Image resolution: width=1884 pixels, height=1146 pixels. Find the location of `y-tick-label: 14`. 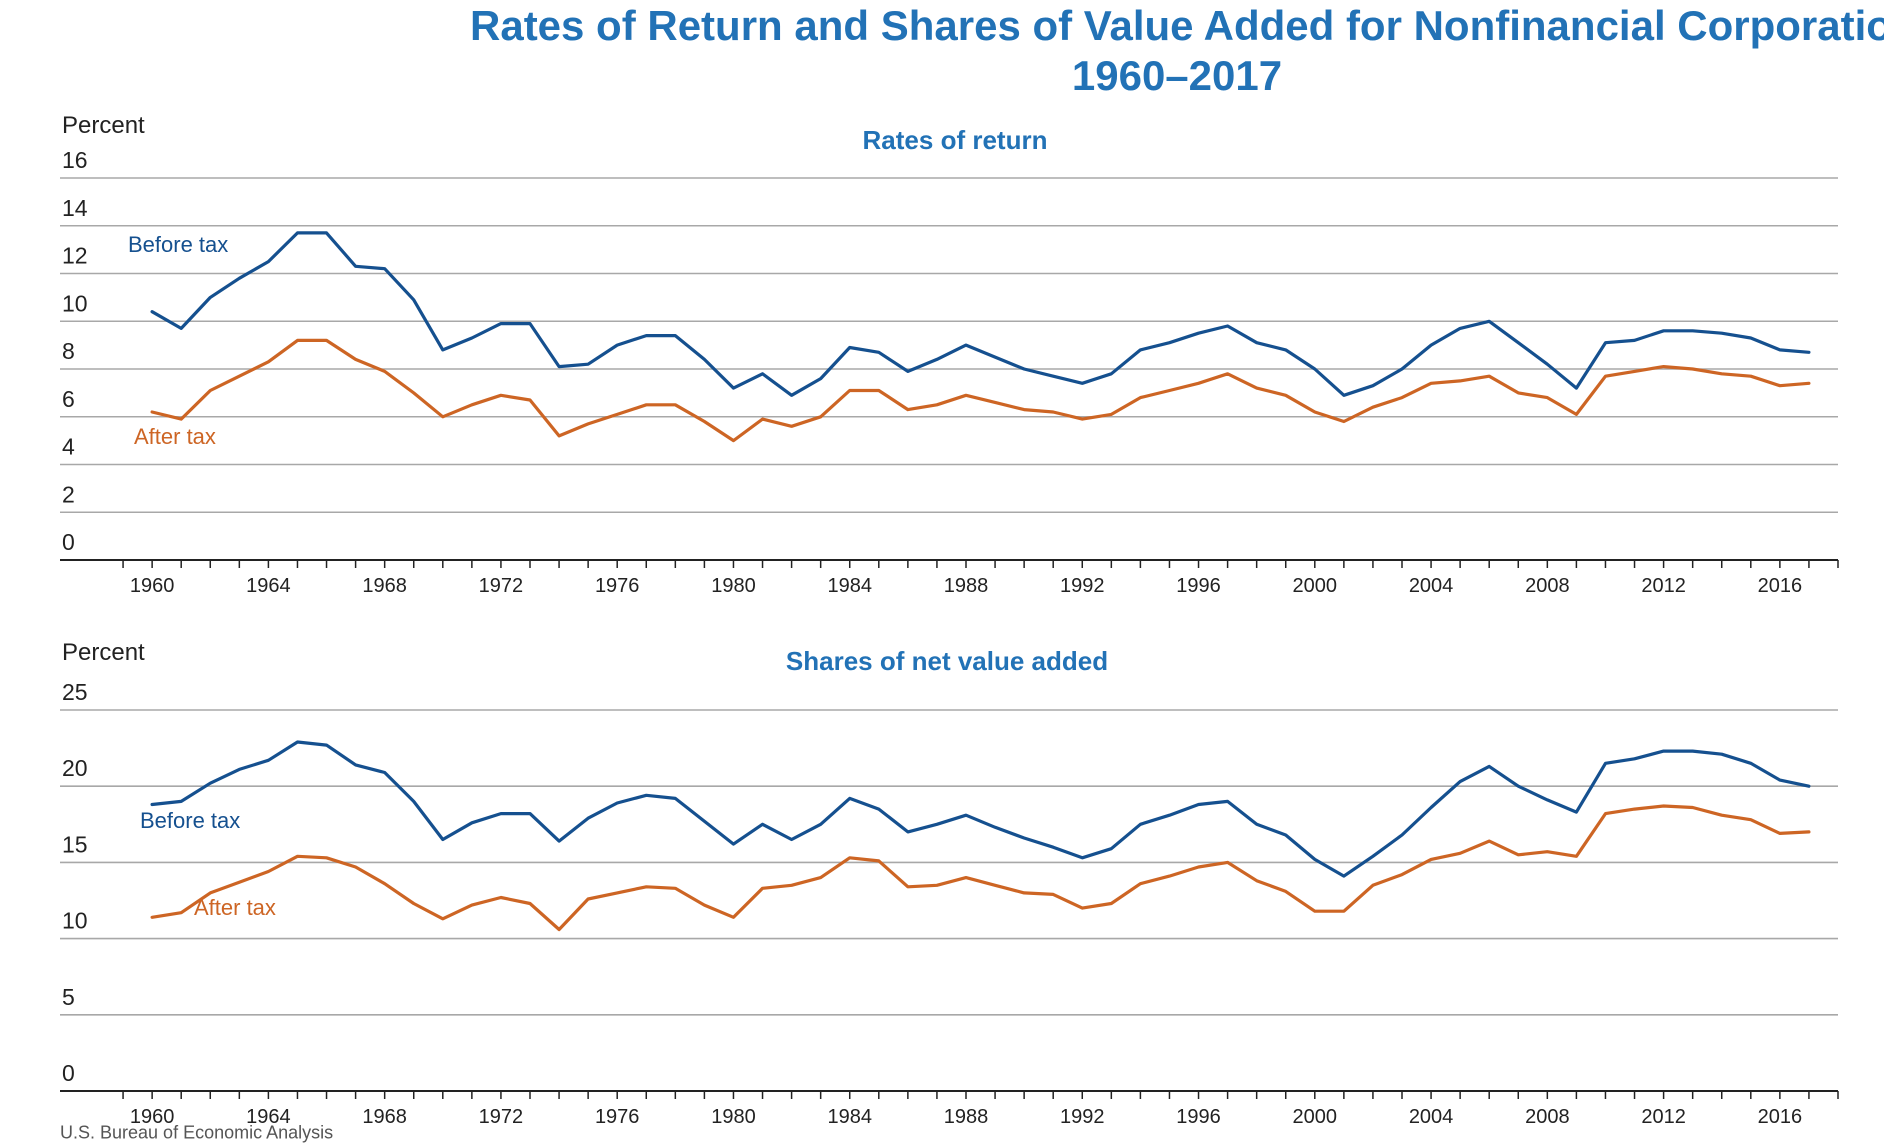

y-tick-label: 14 is located at coordinates (75, 208).